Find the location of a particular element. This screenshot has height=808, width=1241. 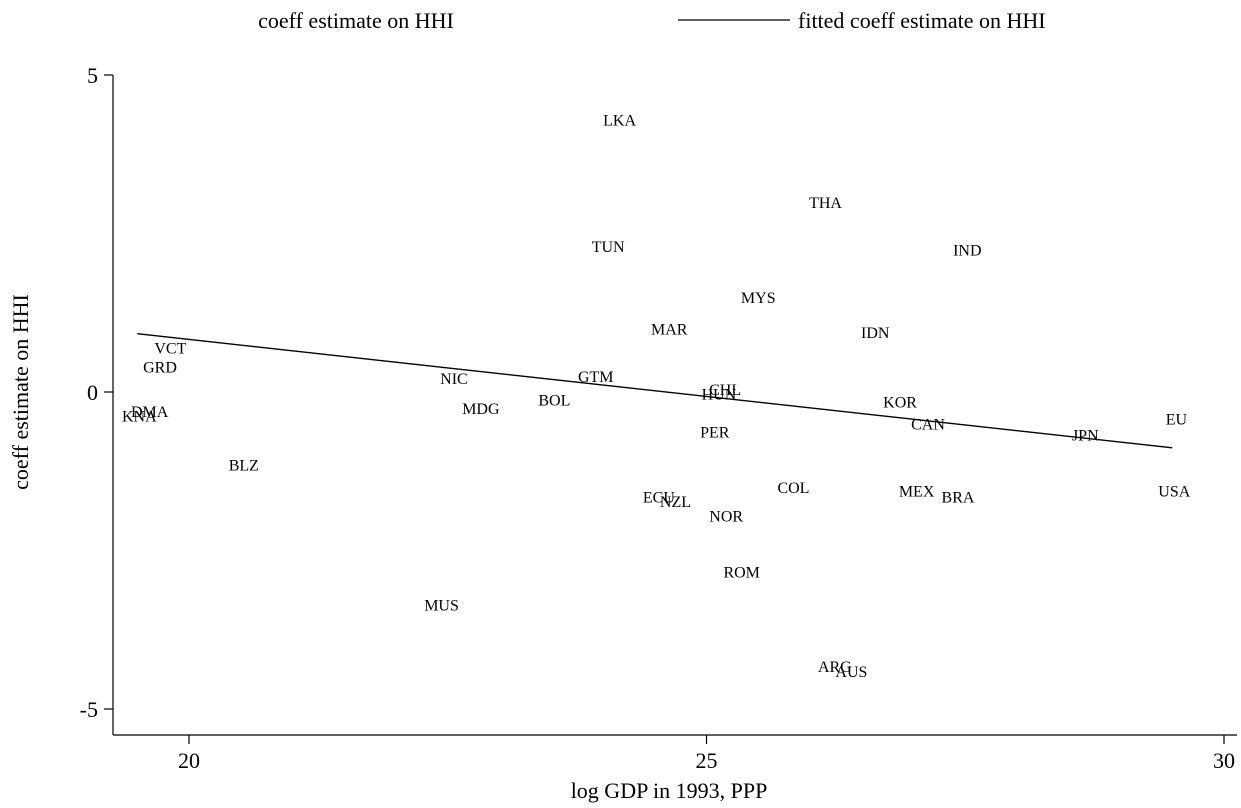

y-tick-label: 5 is located at coordinates (92, 75).